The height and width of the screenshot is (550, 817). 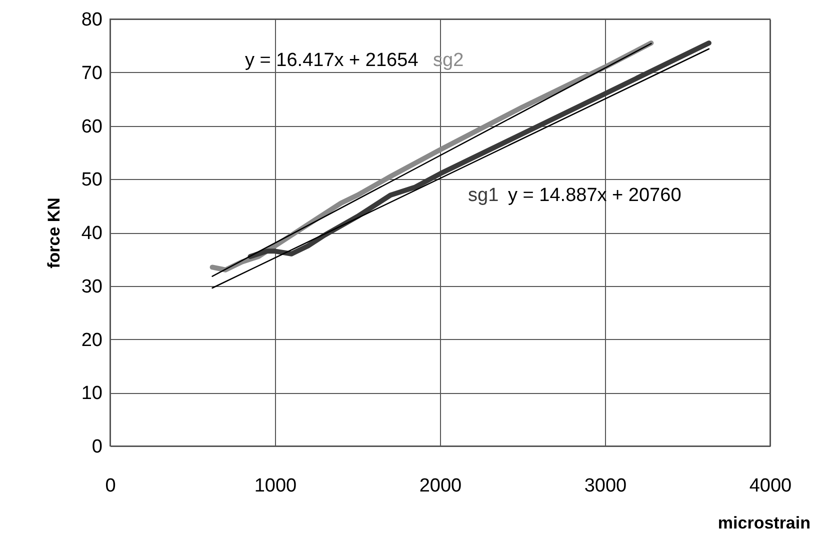 What do you see at coordinates (91, 73) in the screenshot?
I see `y-tick-label: 70` at bounding box center [91, 73].